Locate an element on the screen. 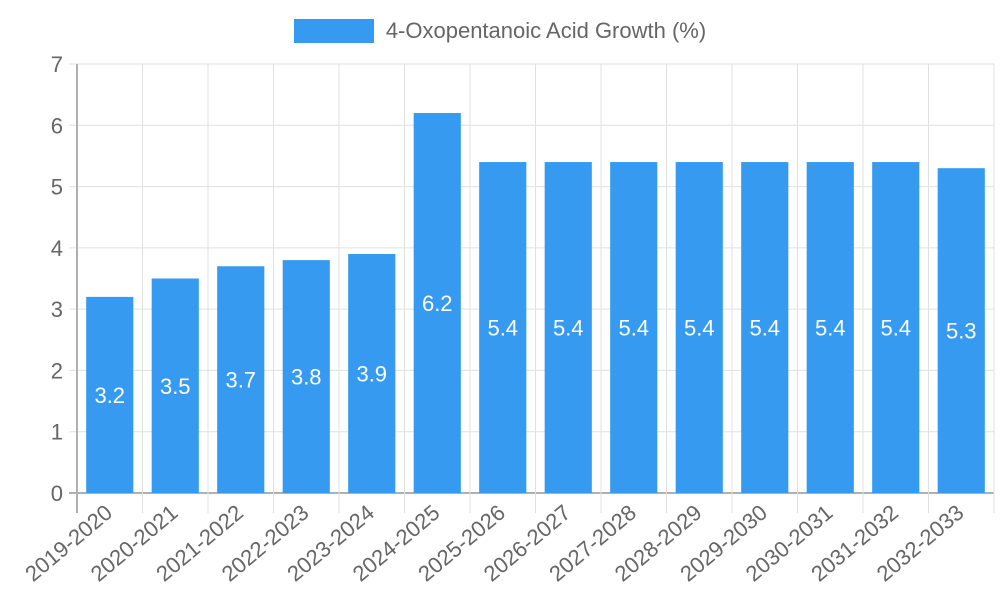  bar-value-label: 6.2 is located at coordinates (437, 303).